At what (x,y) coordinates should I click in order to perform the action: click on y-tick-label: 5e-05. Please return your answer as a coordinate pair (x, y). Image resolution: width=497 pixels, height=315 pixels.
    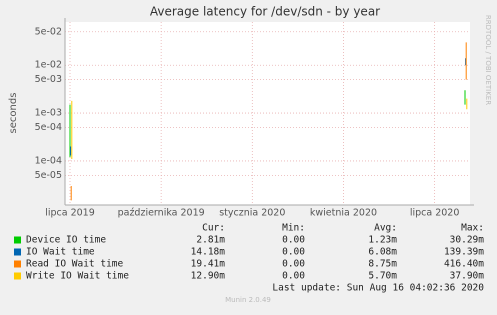
    Looking at the image, I should click on (48, 175).